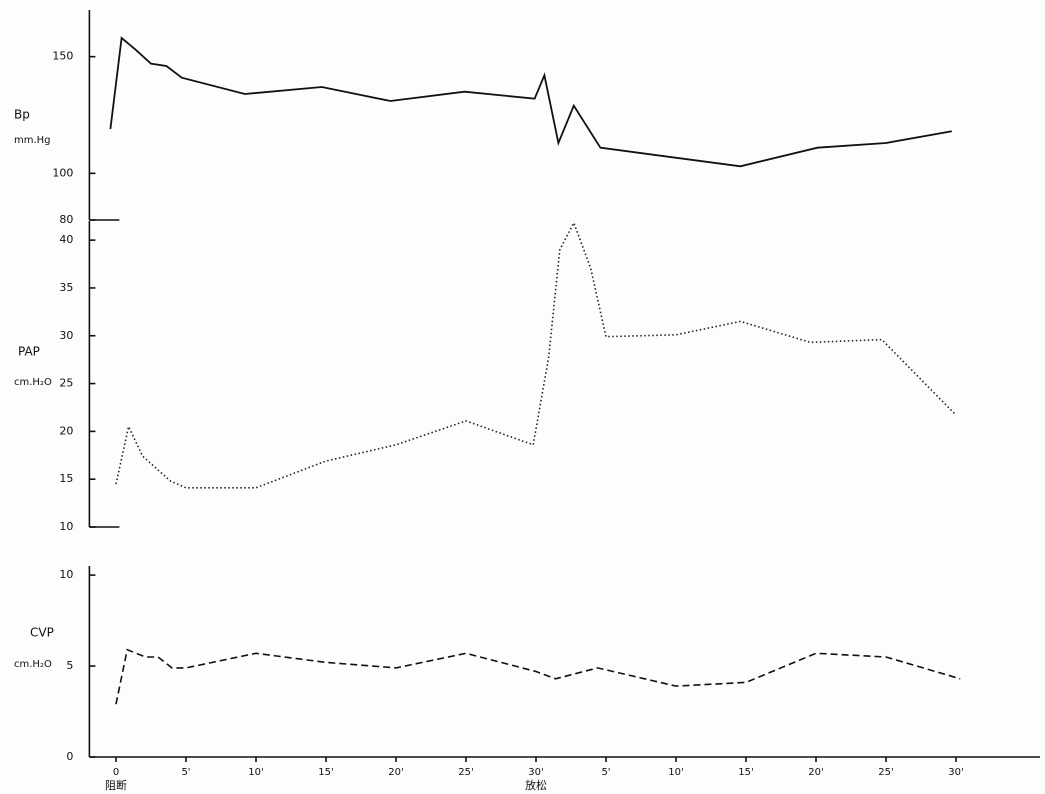 This screenshot has width=1045, height=794. What do you see at coordinates (536, 785) in the screenshot?
I see `x-annotation: 放松` at bounding box center [536, 785].